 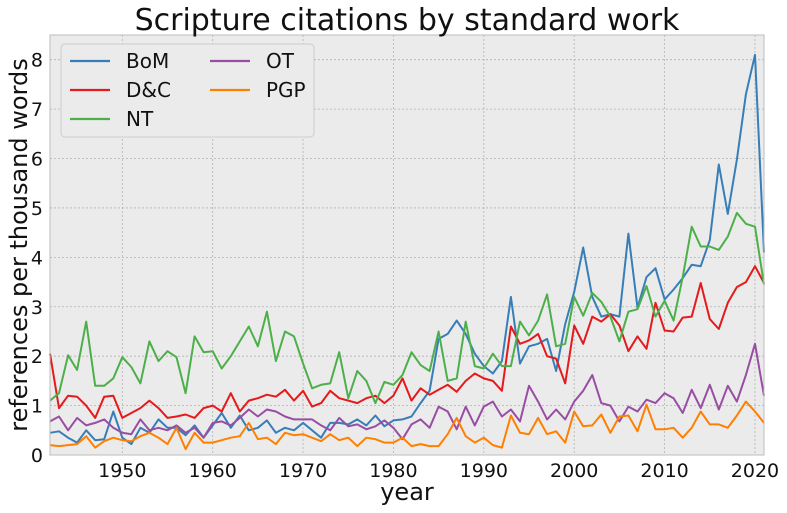 What do you see at coordinates (148, 90) in the screenshot?
I see `legend-label-dc: D&C` at bounding box center [148, 90].